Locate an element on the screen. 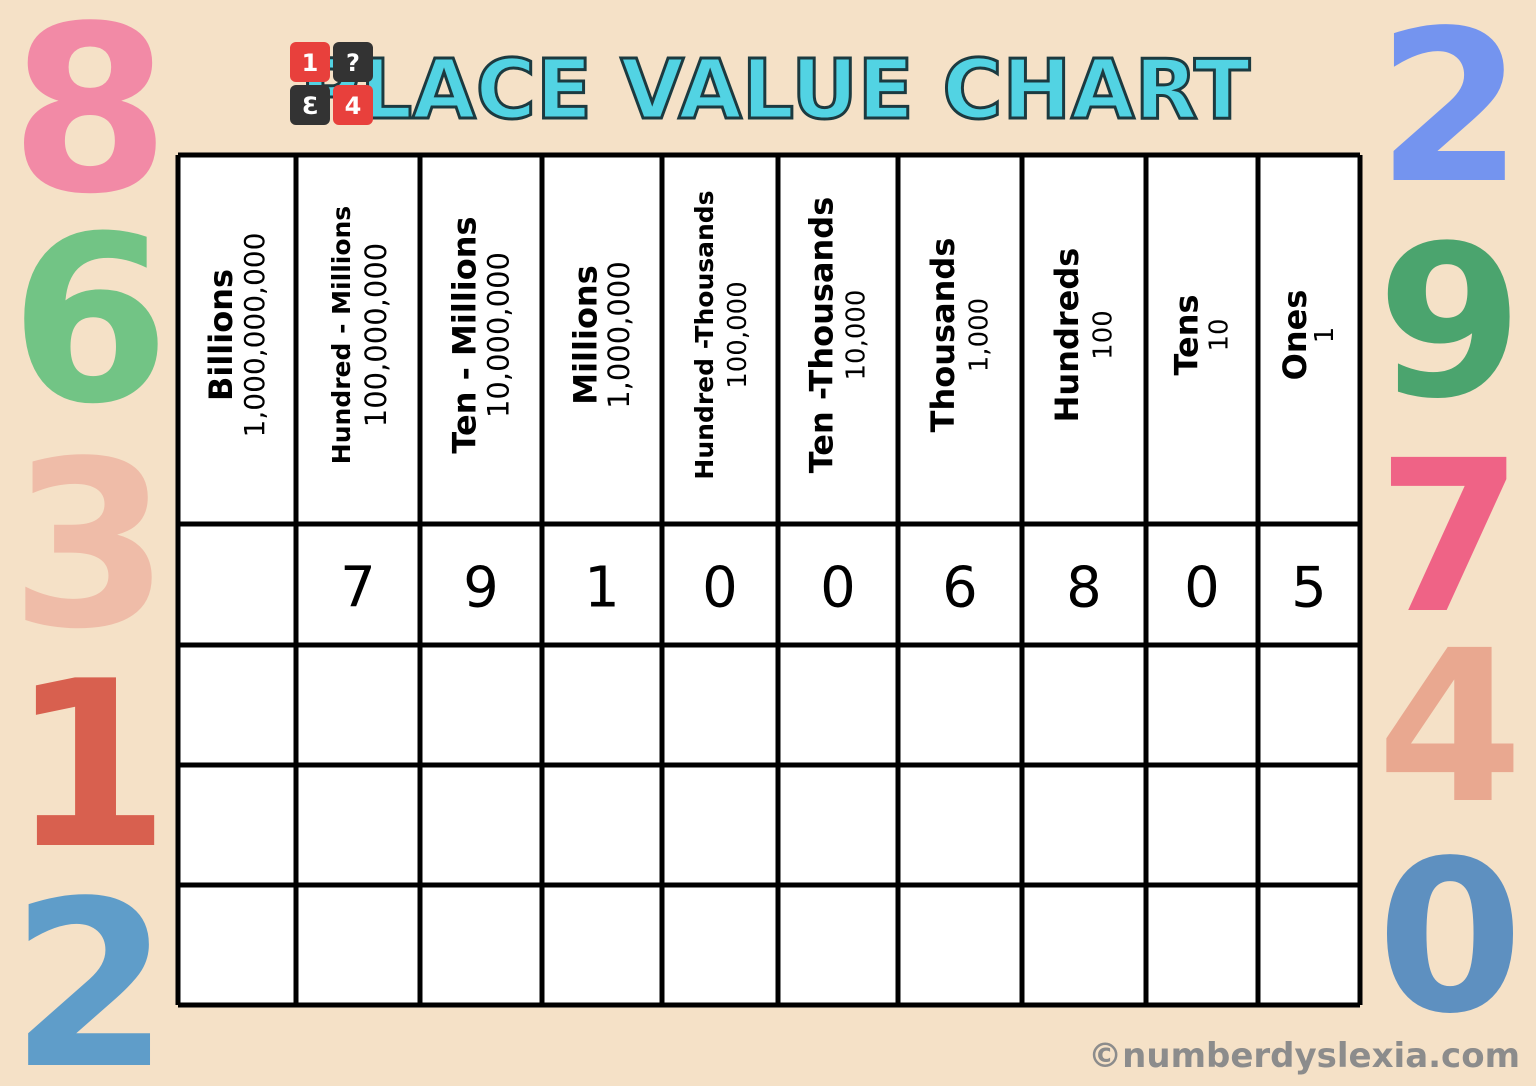  cartoon-digit: 7 is located at coordinates (1450, 537).